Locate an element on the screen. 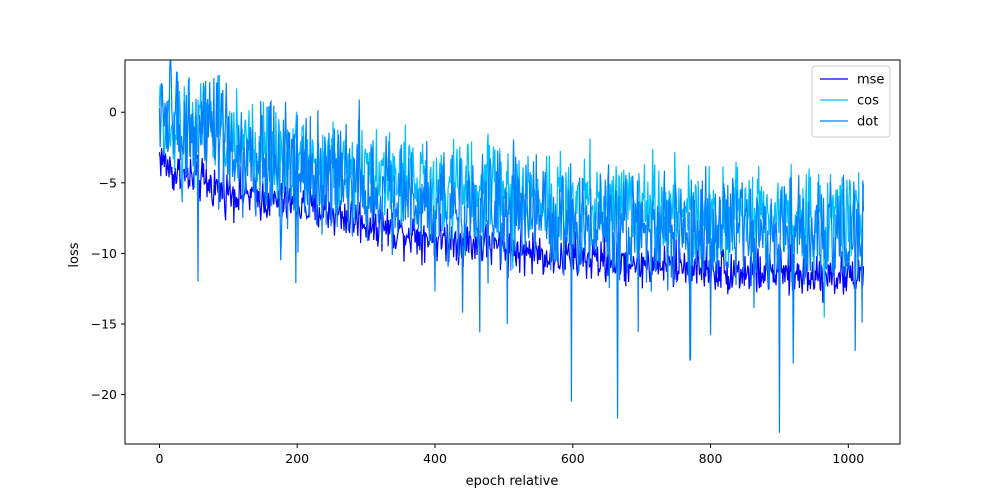 This screenshot has width=1000, height=500. y-axis-label: loss is located at coordinates (74, 254).